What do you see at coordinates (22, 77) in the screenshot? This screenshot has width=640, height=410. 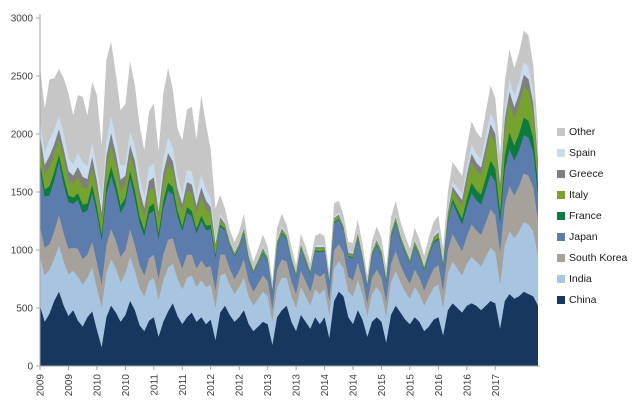 I see `y-tick-label: 2500` at bounding box center [22, 77].